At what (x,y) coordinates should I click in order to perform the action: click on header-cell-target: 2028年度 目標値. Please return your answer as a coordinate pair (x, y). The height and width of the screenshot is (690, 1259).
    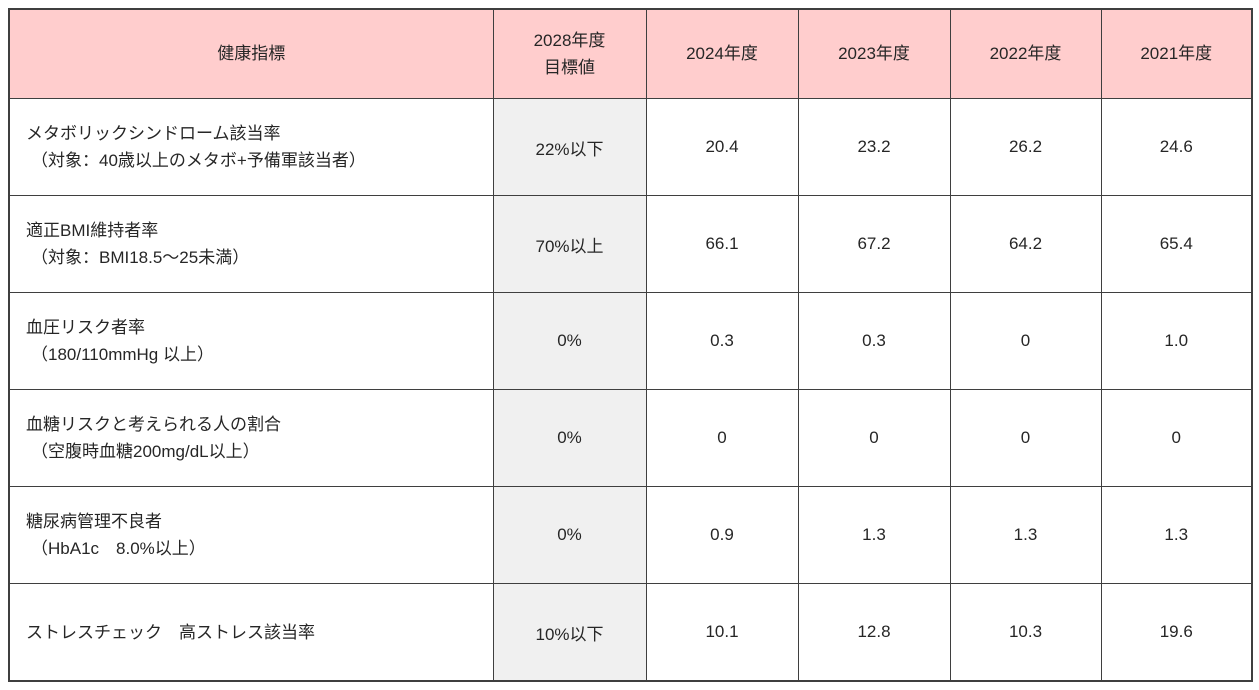
    Looking at the image, I should click on (569, 53).